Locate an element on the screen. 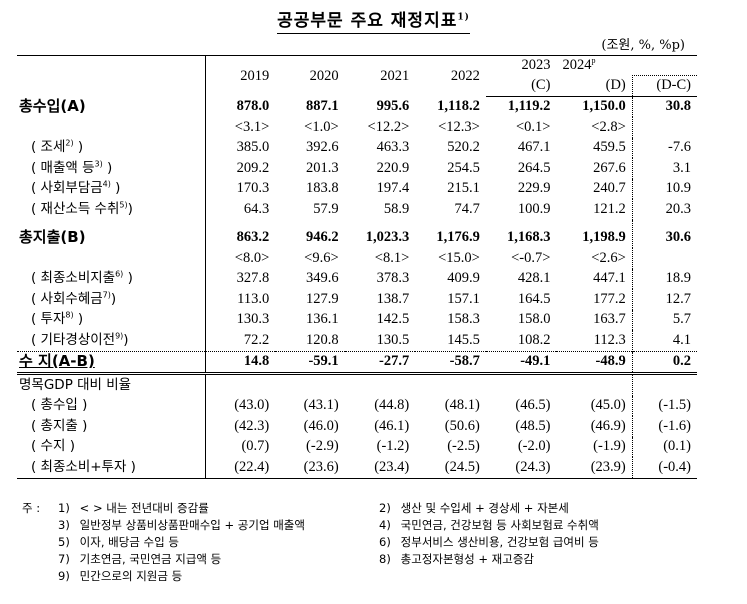  row-label: ( 사회부담금4) ) is located at coordinates (111, 188).